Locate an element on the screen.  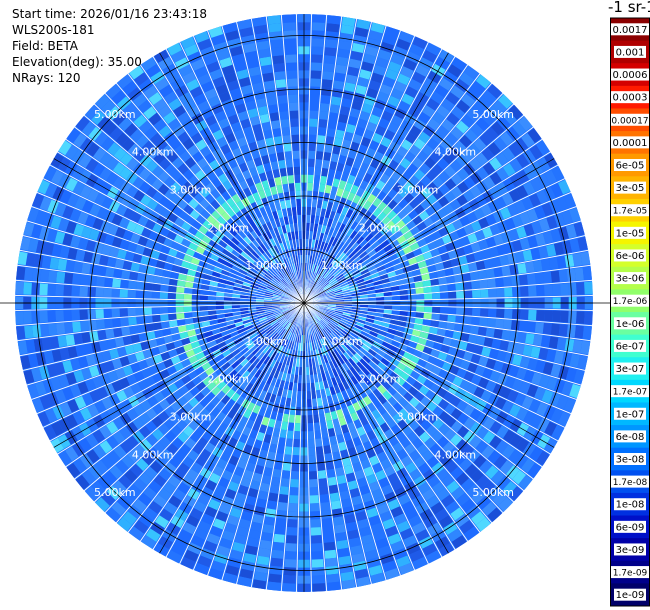
range-ring-label: 4.00km is located at coordinates (153, 454).